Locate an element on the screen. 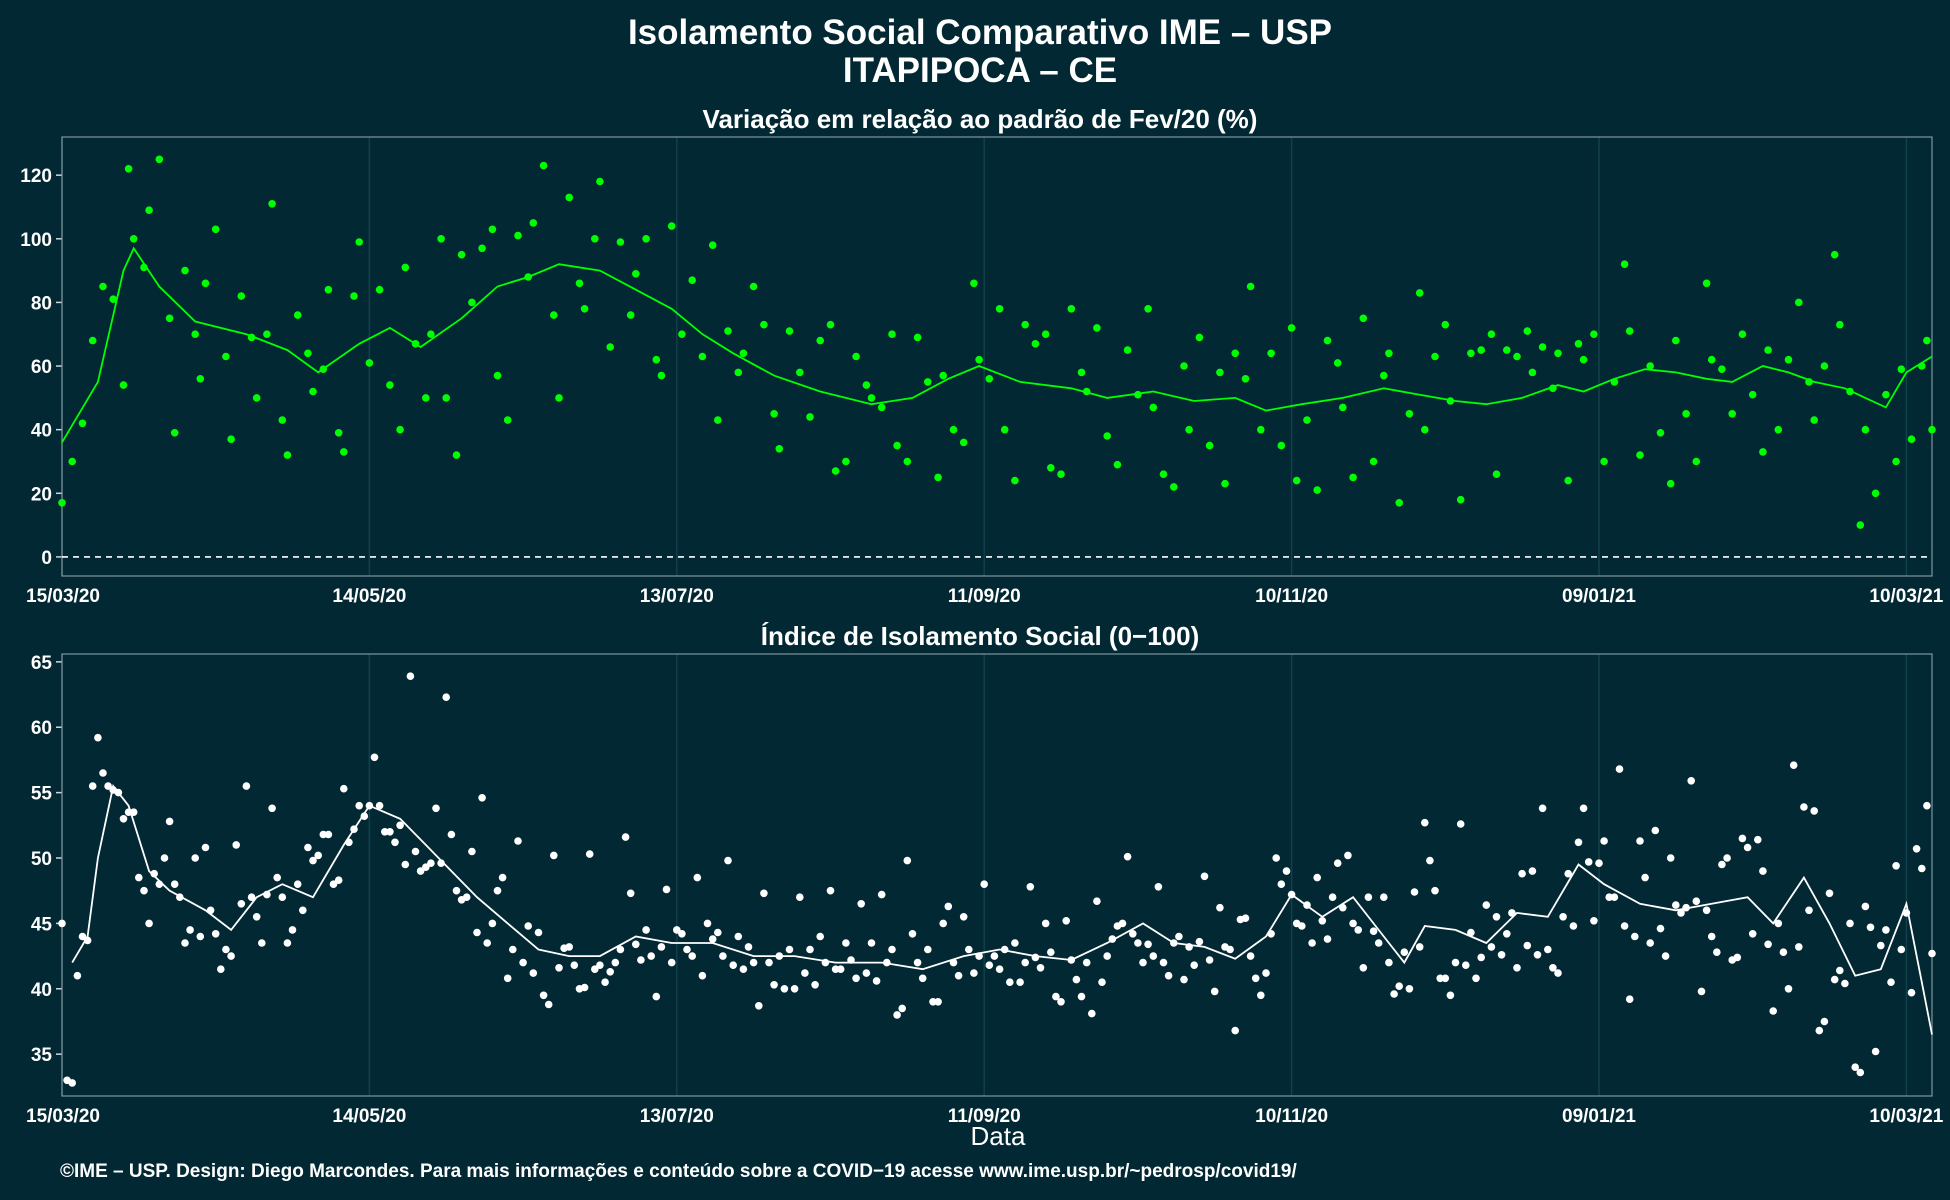 Image resolution: width=1950 pixels, height=1200 pixels. x-tick-label: 10/03/21 is located at coordinates (1906, 596).